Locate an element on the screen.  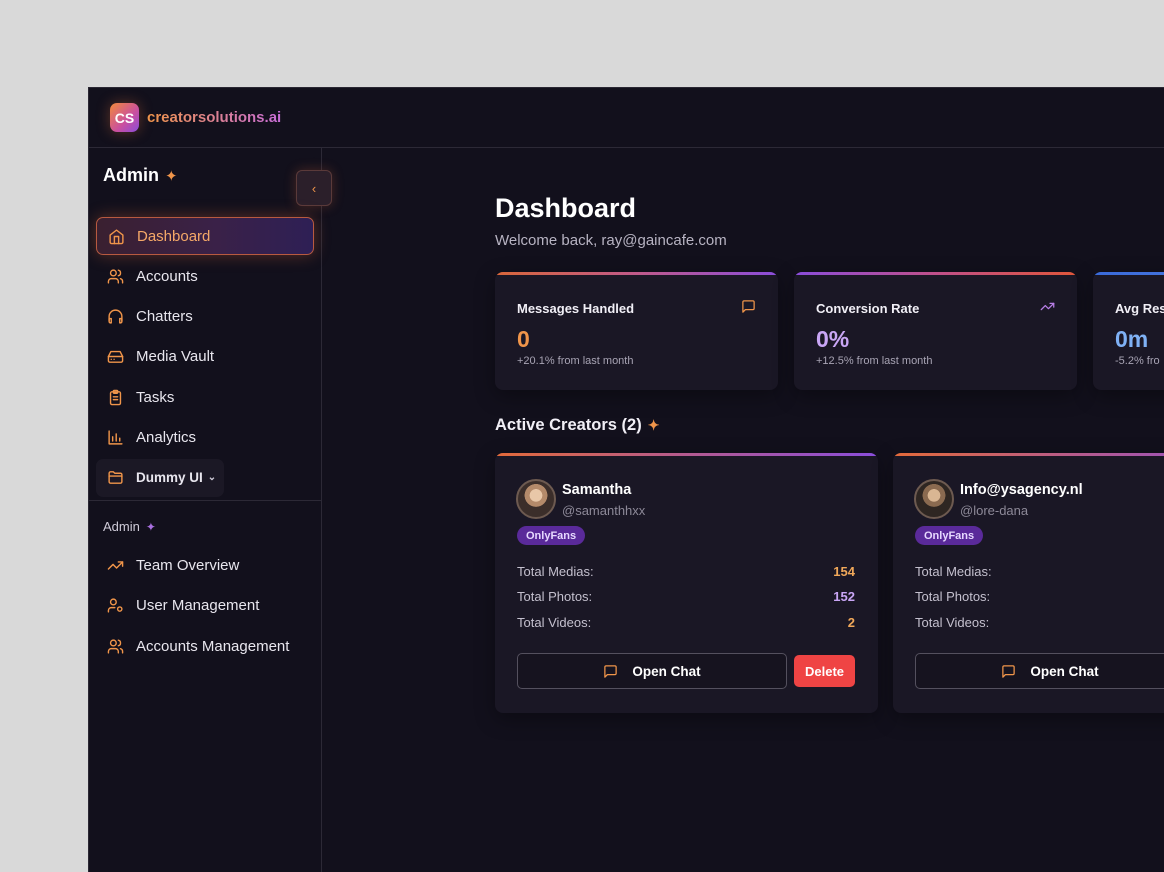
delete-button: Delete is located at coordinates (824, 671).